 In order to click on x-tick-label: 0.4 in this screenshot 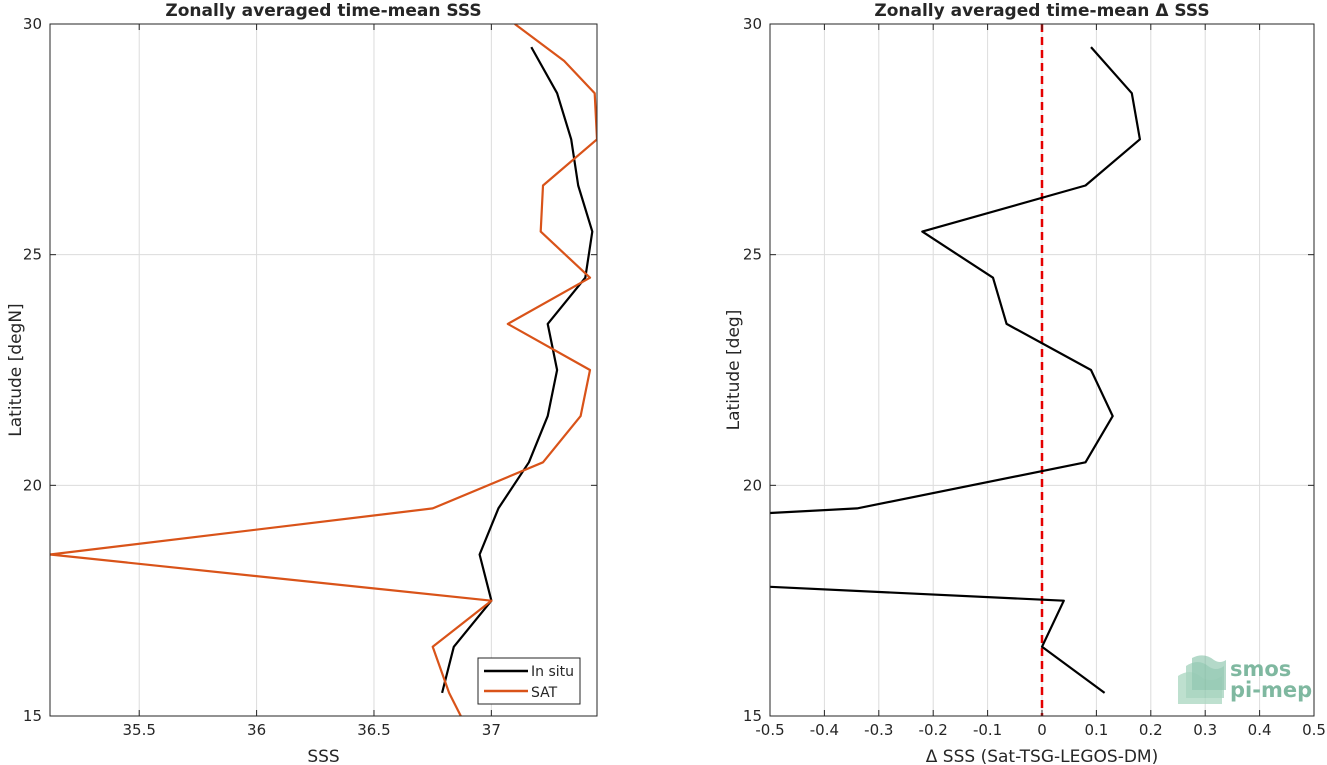, I will do `click(1260, 730)`.